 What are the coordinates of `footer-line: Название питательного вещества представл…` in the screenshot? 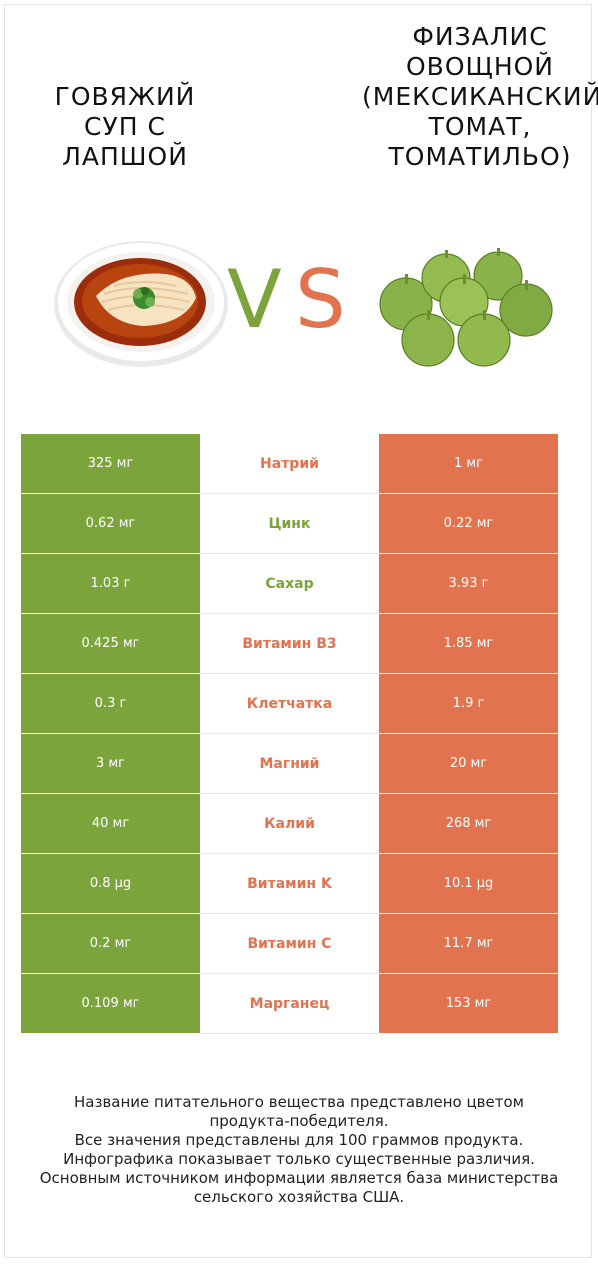 It's located at (299, 1102).